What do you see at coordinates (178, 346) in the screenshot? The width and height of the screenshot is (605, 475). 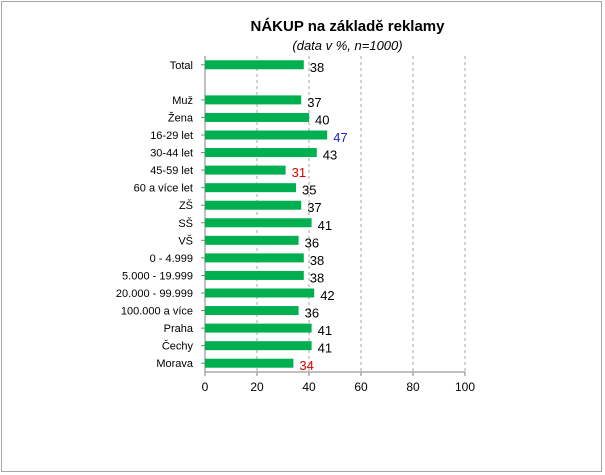 I see `category-label: Čechy` at bounding box center [178, 346].